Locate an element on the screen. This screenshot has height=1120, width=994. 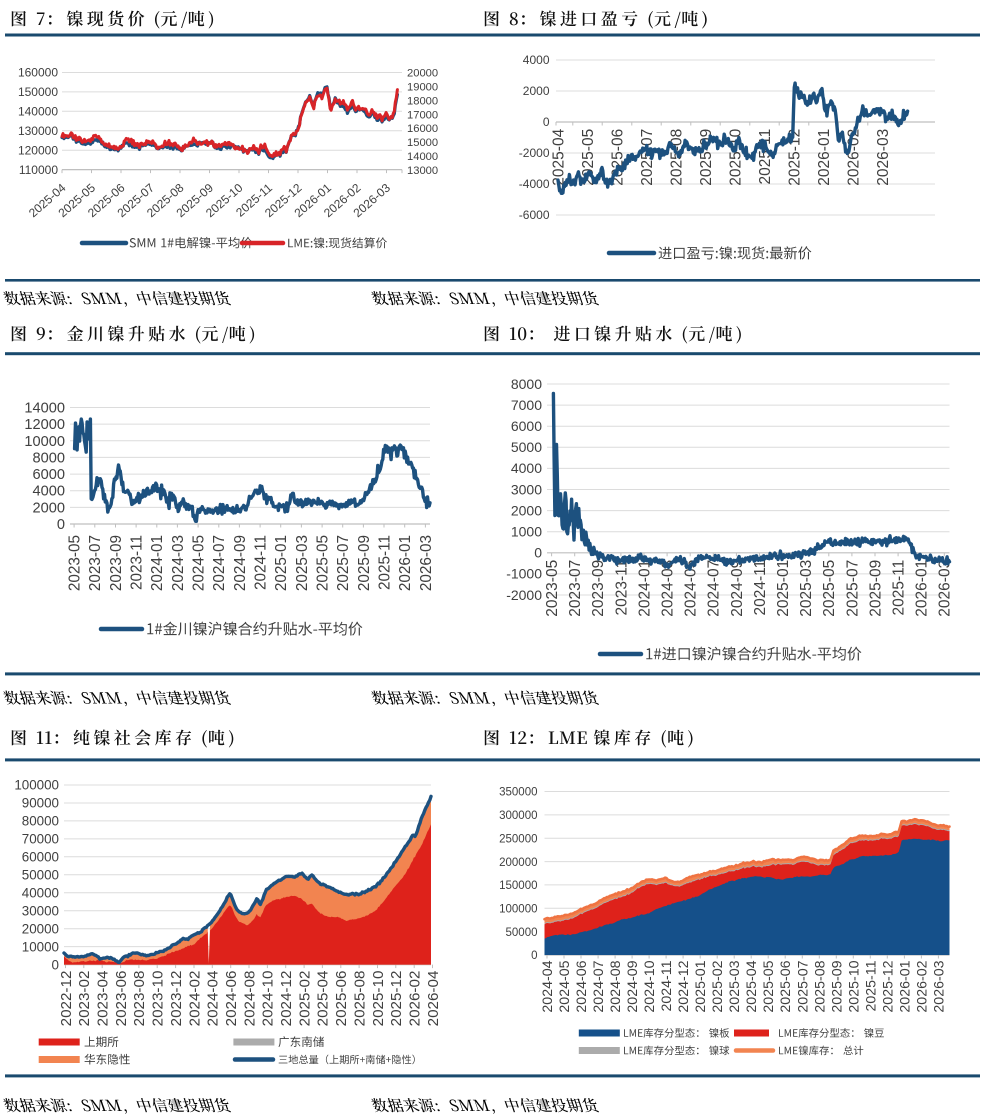
svg-text: 2024-08 is located at coordinates (616, 986).